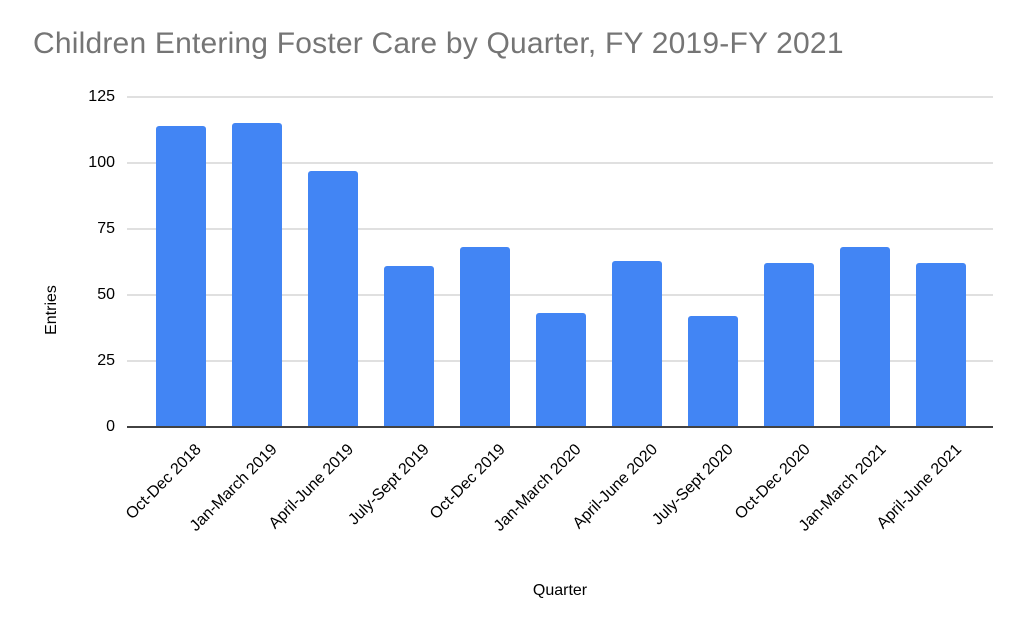  What do you see at coordinates (106, 228) in the screenshot?
I see `y-tick-label: 75` at bounding box center [106, 228].